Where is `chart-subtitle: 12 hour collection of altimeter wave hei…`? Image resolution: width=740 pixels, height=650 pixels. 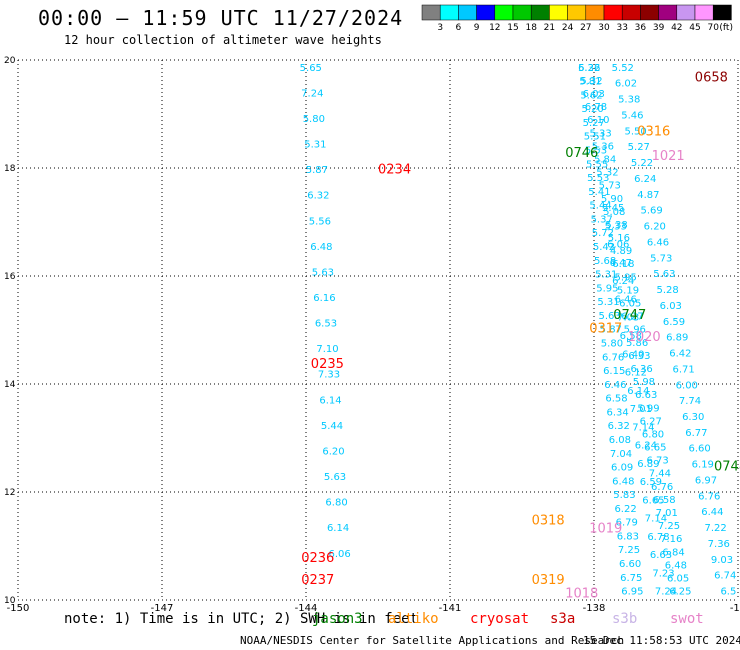
chart-subtitle: 12 hour collection of altimeter wave hei… is located at coordinates (223, 40).